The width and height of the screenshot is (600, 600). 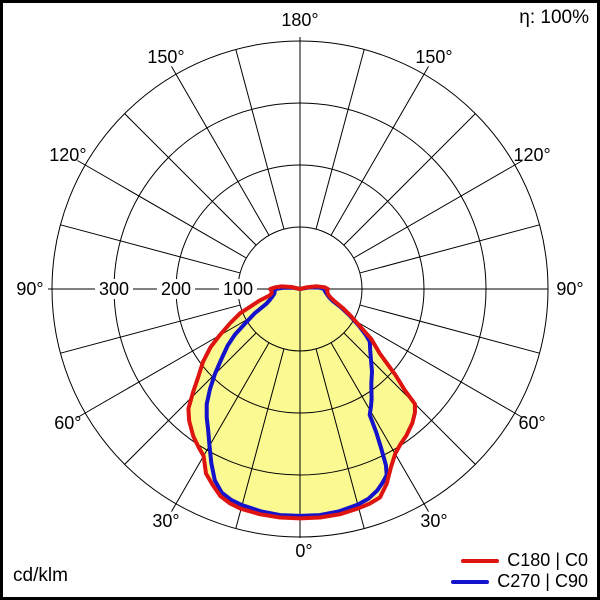 I want to click on legend-item-c270-c90: C270 | C90, so click(x=519, y=581).